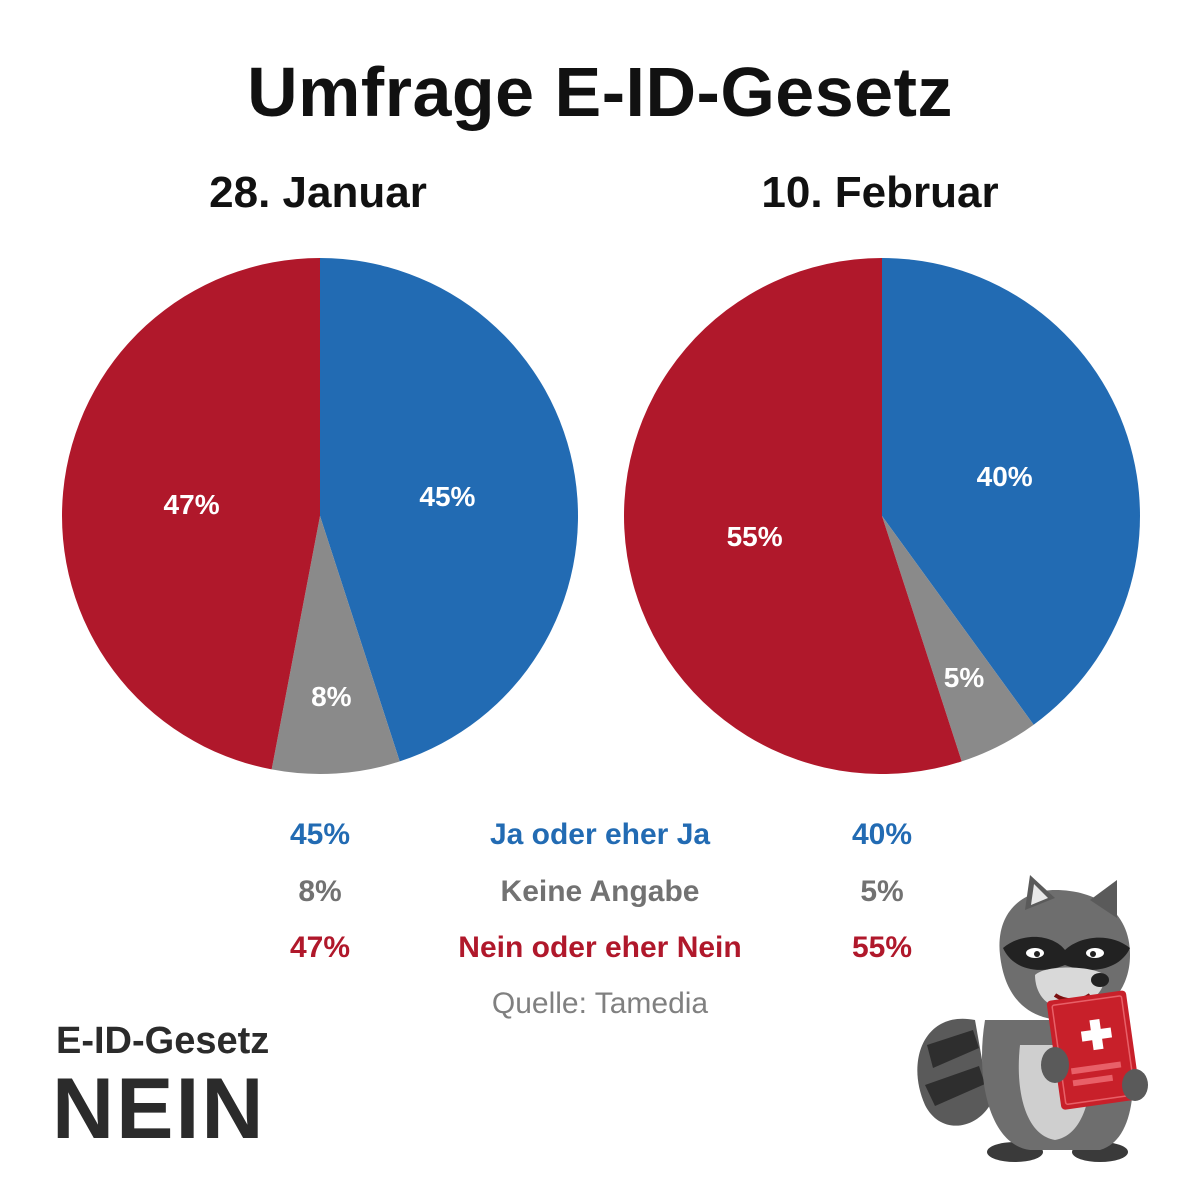 This screenshot has height=1200, width=1200. Describe the element at coordinates (447, 496) in the screenshot. I see `pie-label-januar-ja: 45%` at that location.